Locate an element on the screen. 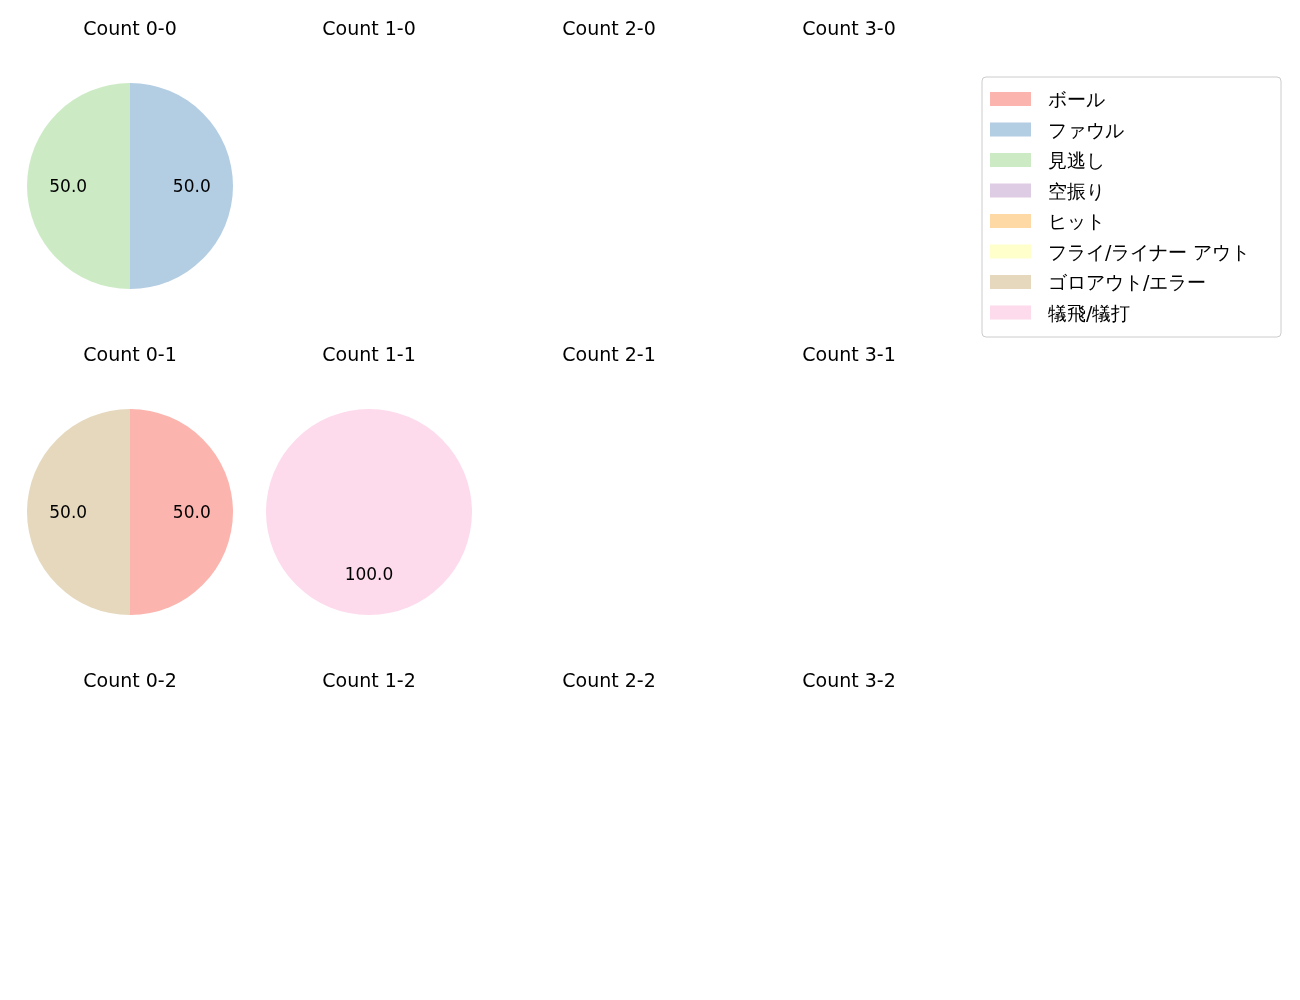 Image resolution: width=1300 pixels, height=1000 pixels. legend-label: ファウル is located at coordinates (1086, 129).